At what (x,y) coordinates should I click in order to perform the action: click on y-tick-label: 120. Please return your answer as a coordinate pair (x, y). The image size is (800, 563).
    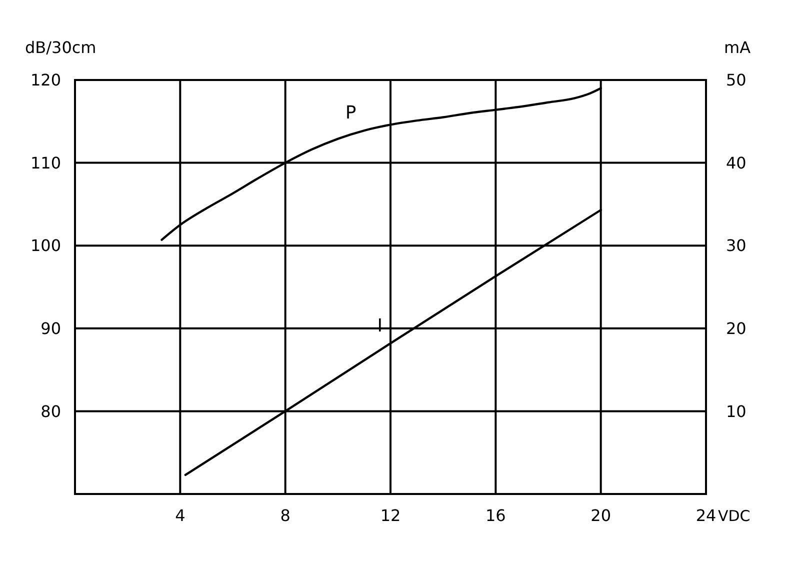
    Looking at the image, I should click on (45, 80).